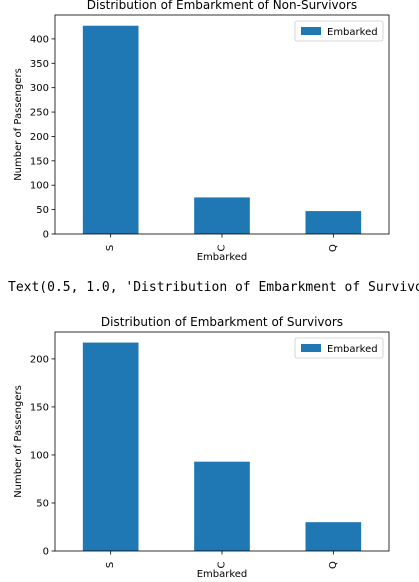  Describe the element at coordinates (39, 113) in the screenshot. I see `chart1-ytick-label-250: 250` at that location.